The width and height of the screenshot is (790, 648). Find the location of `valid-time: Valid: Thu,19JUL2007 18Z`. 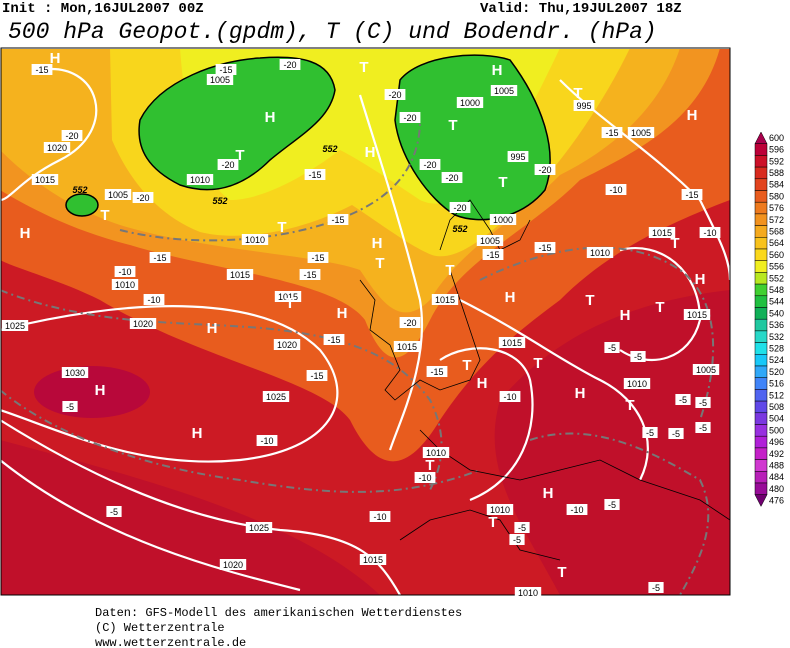

valid-time: Valid: Thu,19JUL2007 18Z is located at coordinates (581, 9).